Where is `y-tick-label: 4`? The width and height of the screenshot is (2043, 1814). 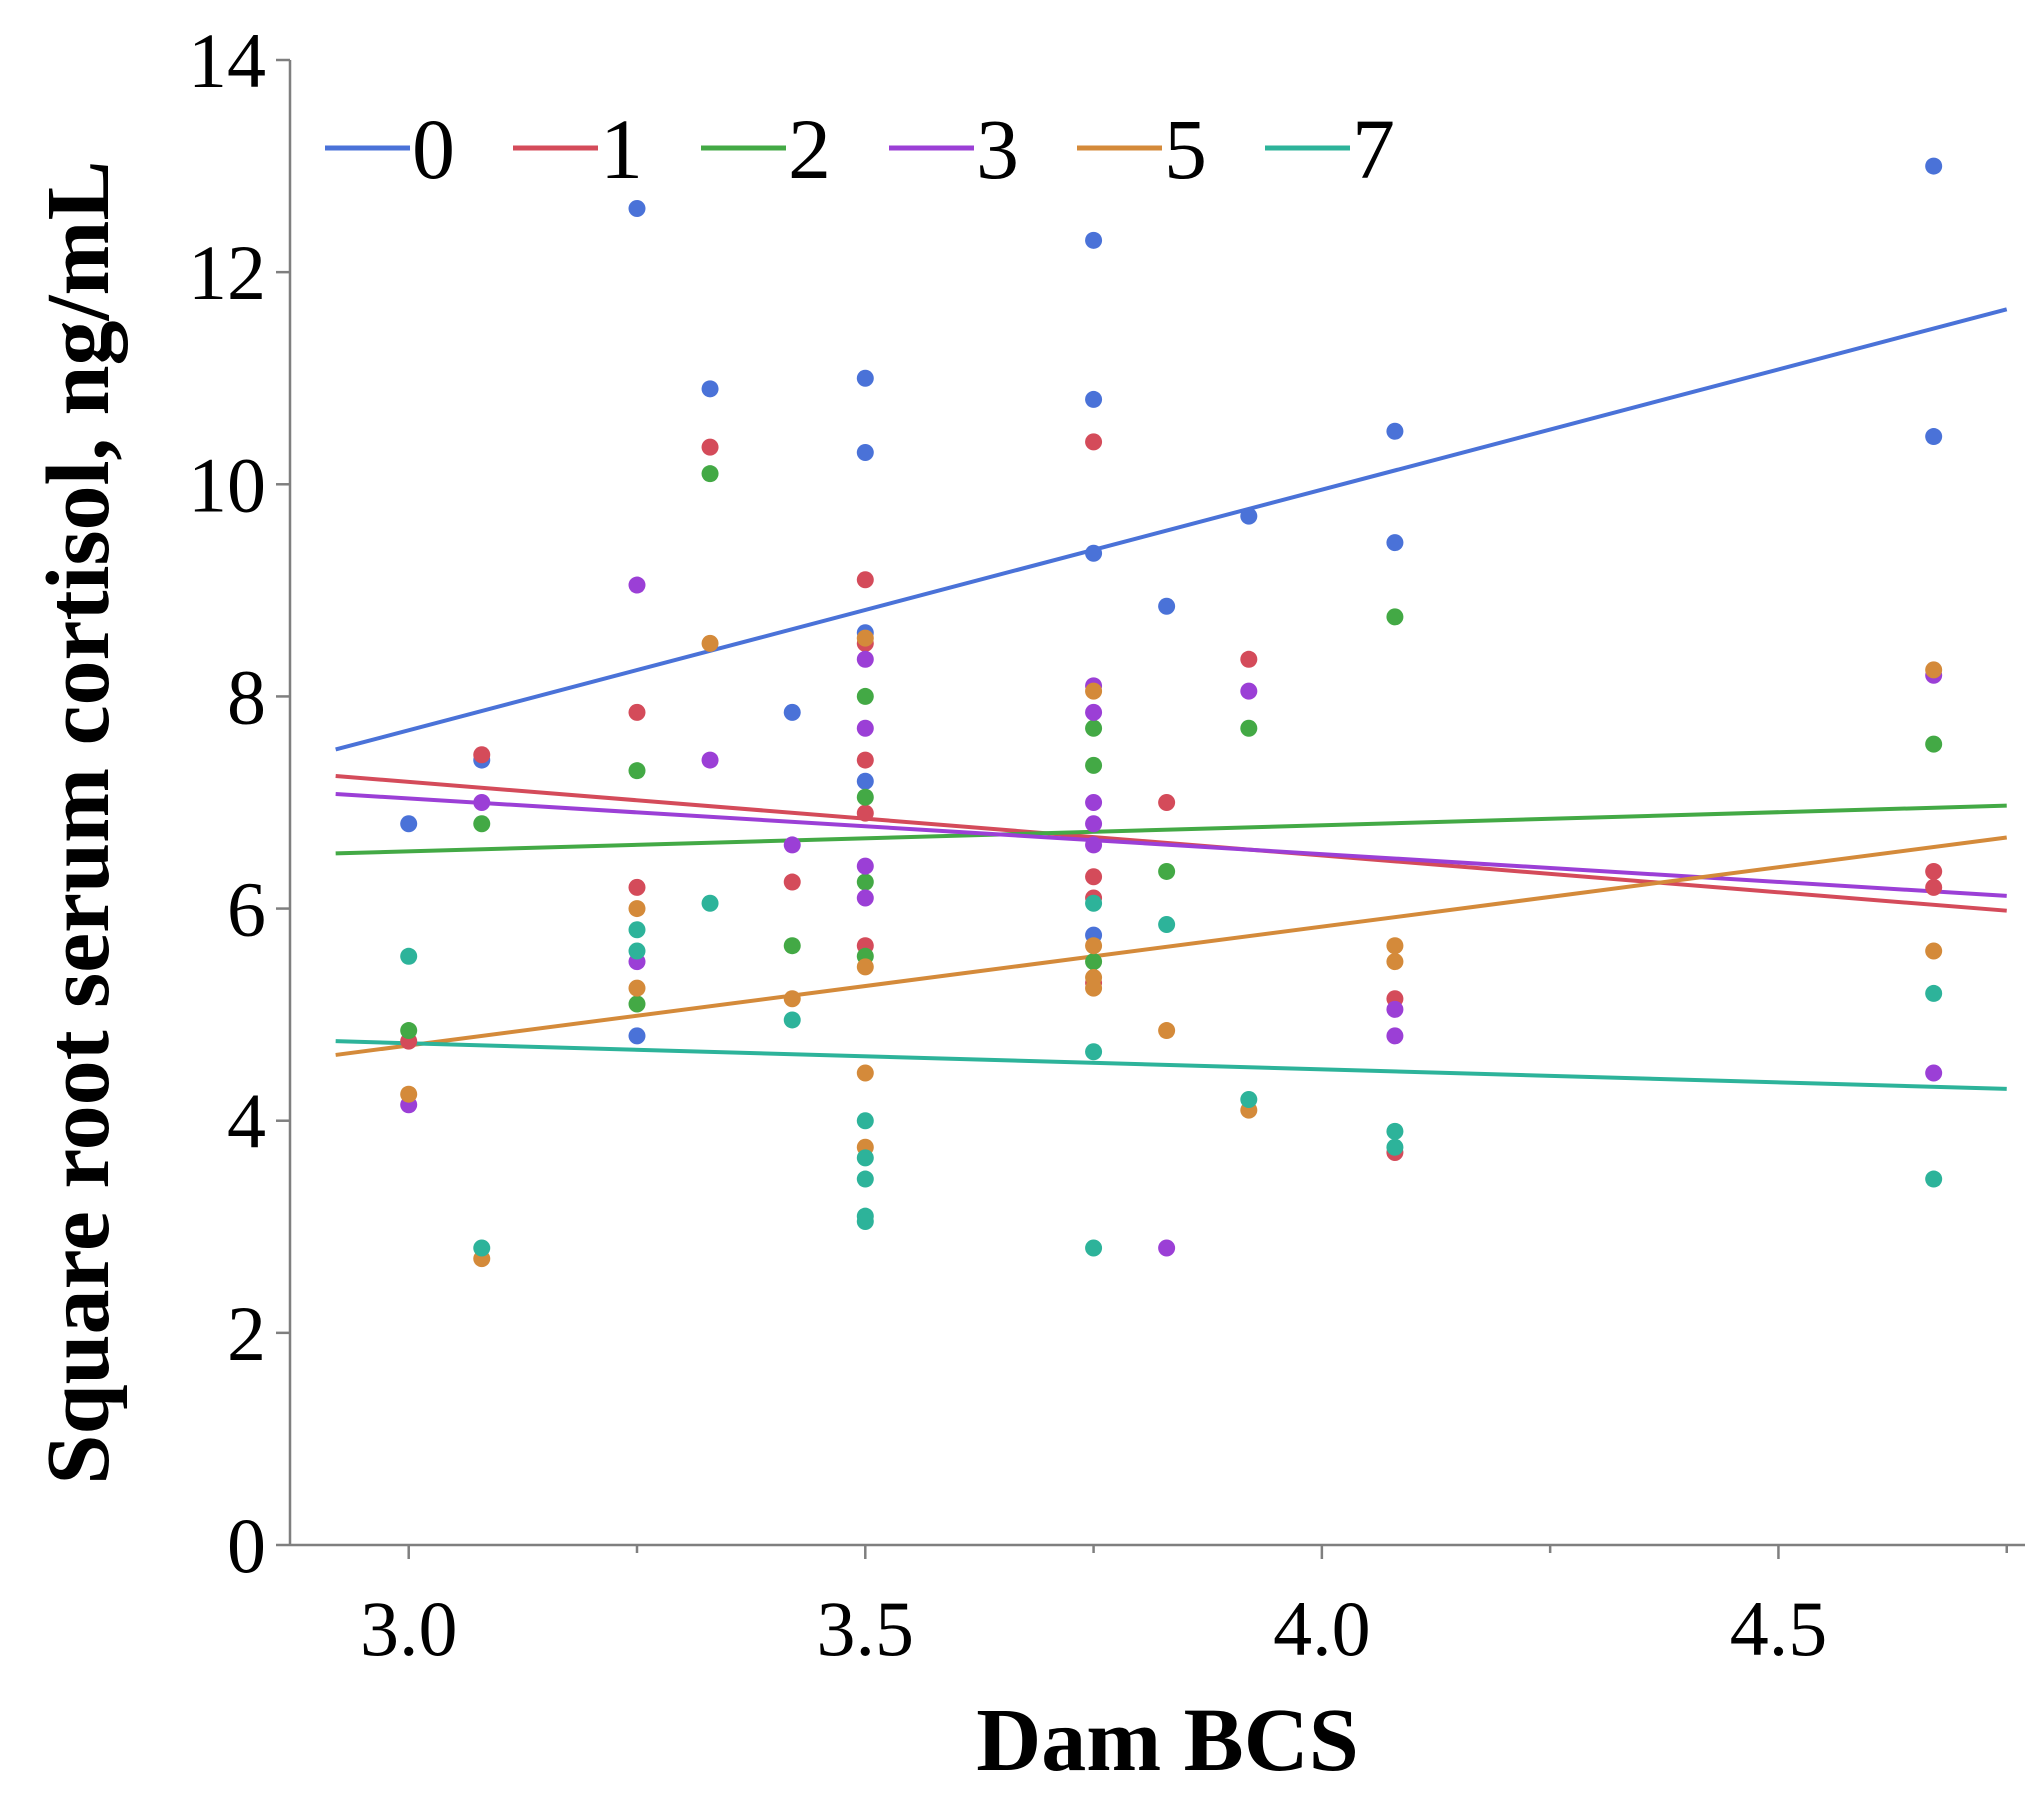 y-tick-label: 4 is located at coordinates (246, 1121).